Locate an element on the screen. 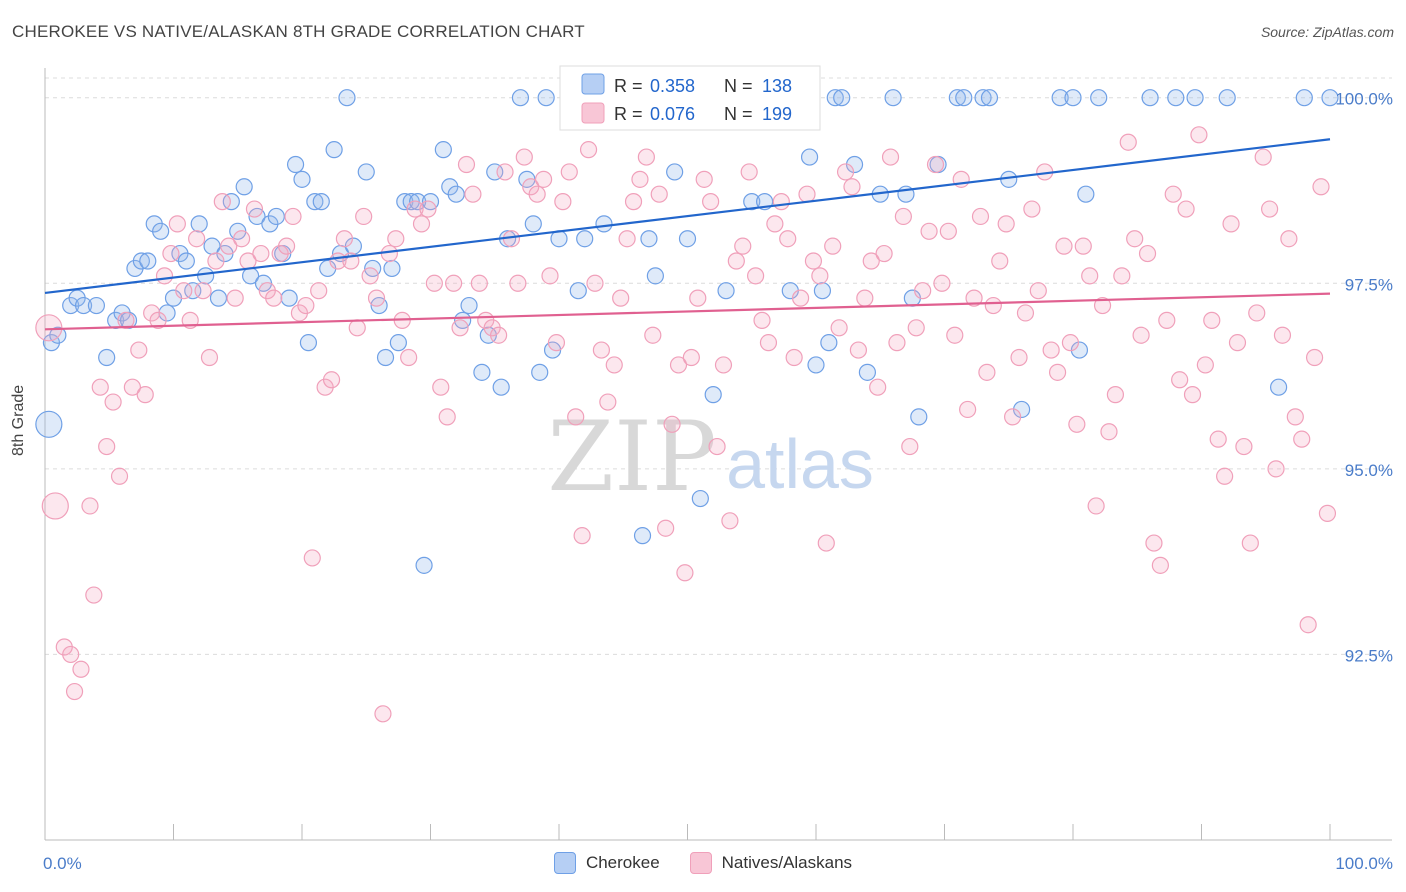 The width and height of the screenshot is (1406, 892). legend-r-value-2: 0.076 is located at coordinates (672, 114).